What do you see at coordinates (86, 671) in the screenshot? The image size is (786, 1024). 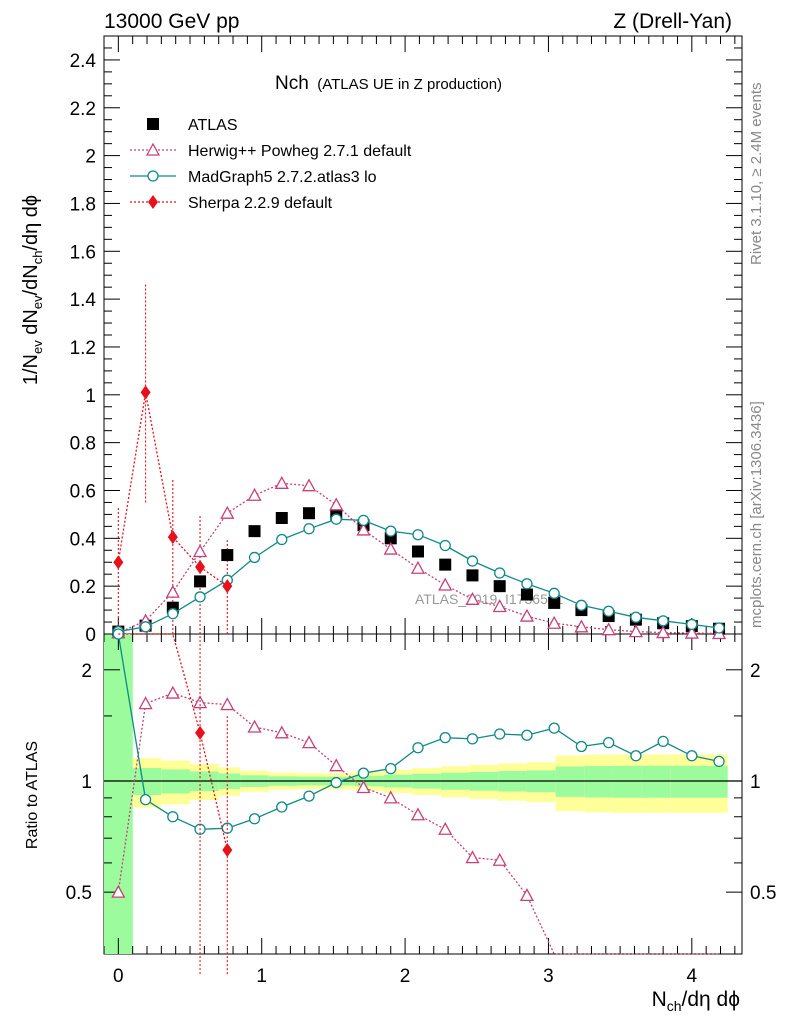 I see `ratio-tick-label: 2` at bounding box center [86, 671].